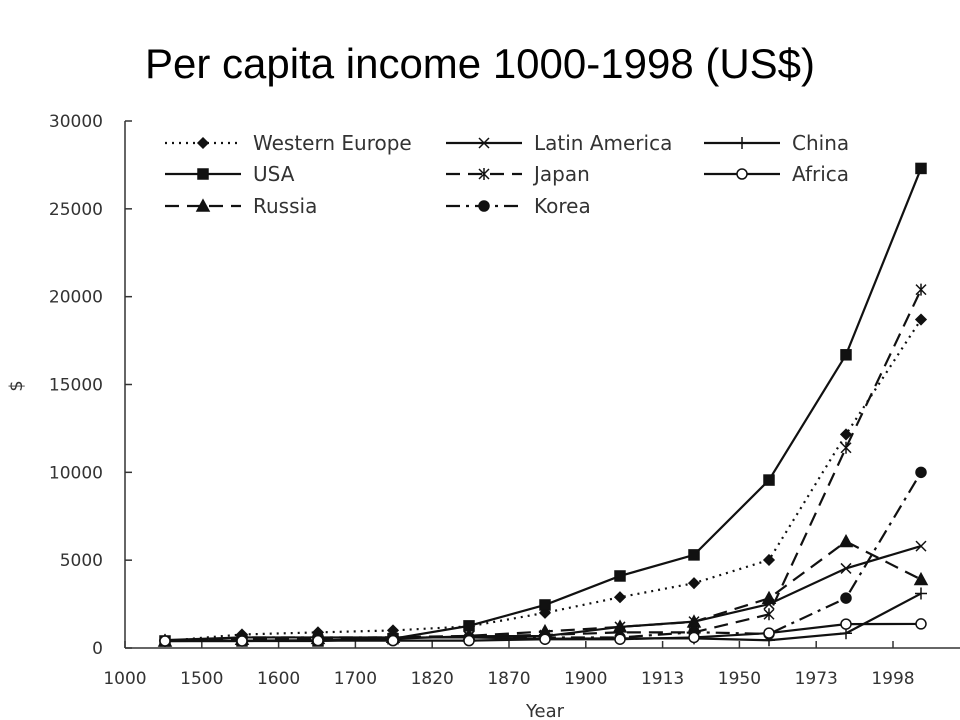  I want to click on legend-item: Western Europe, so click(288, 143).